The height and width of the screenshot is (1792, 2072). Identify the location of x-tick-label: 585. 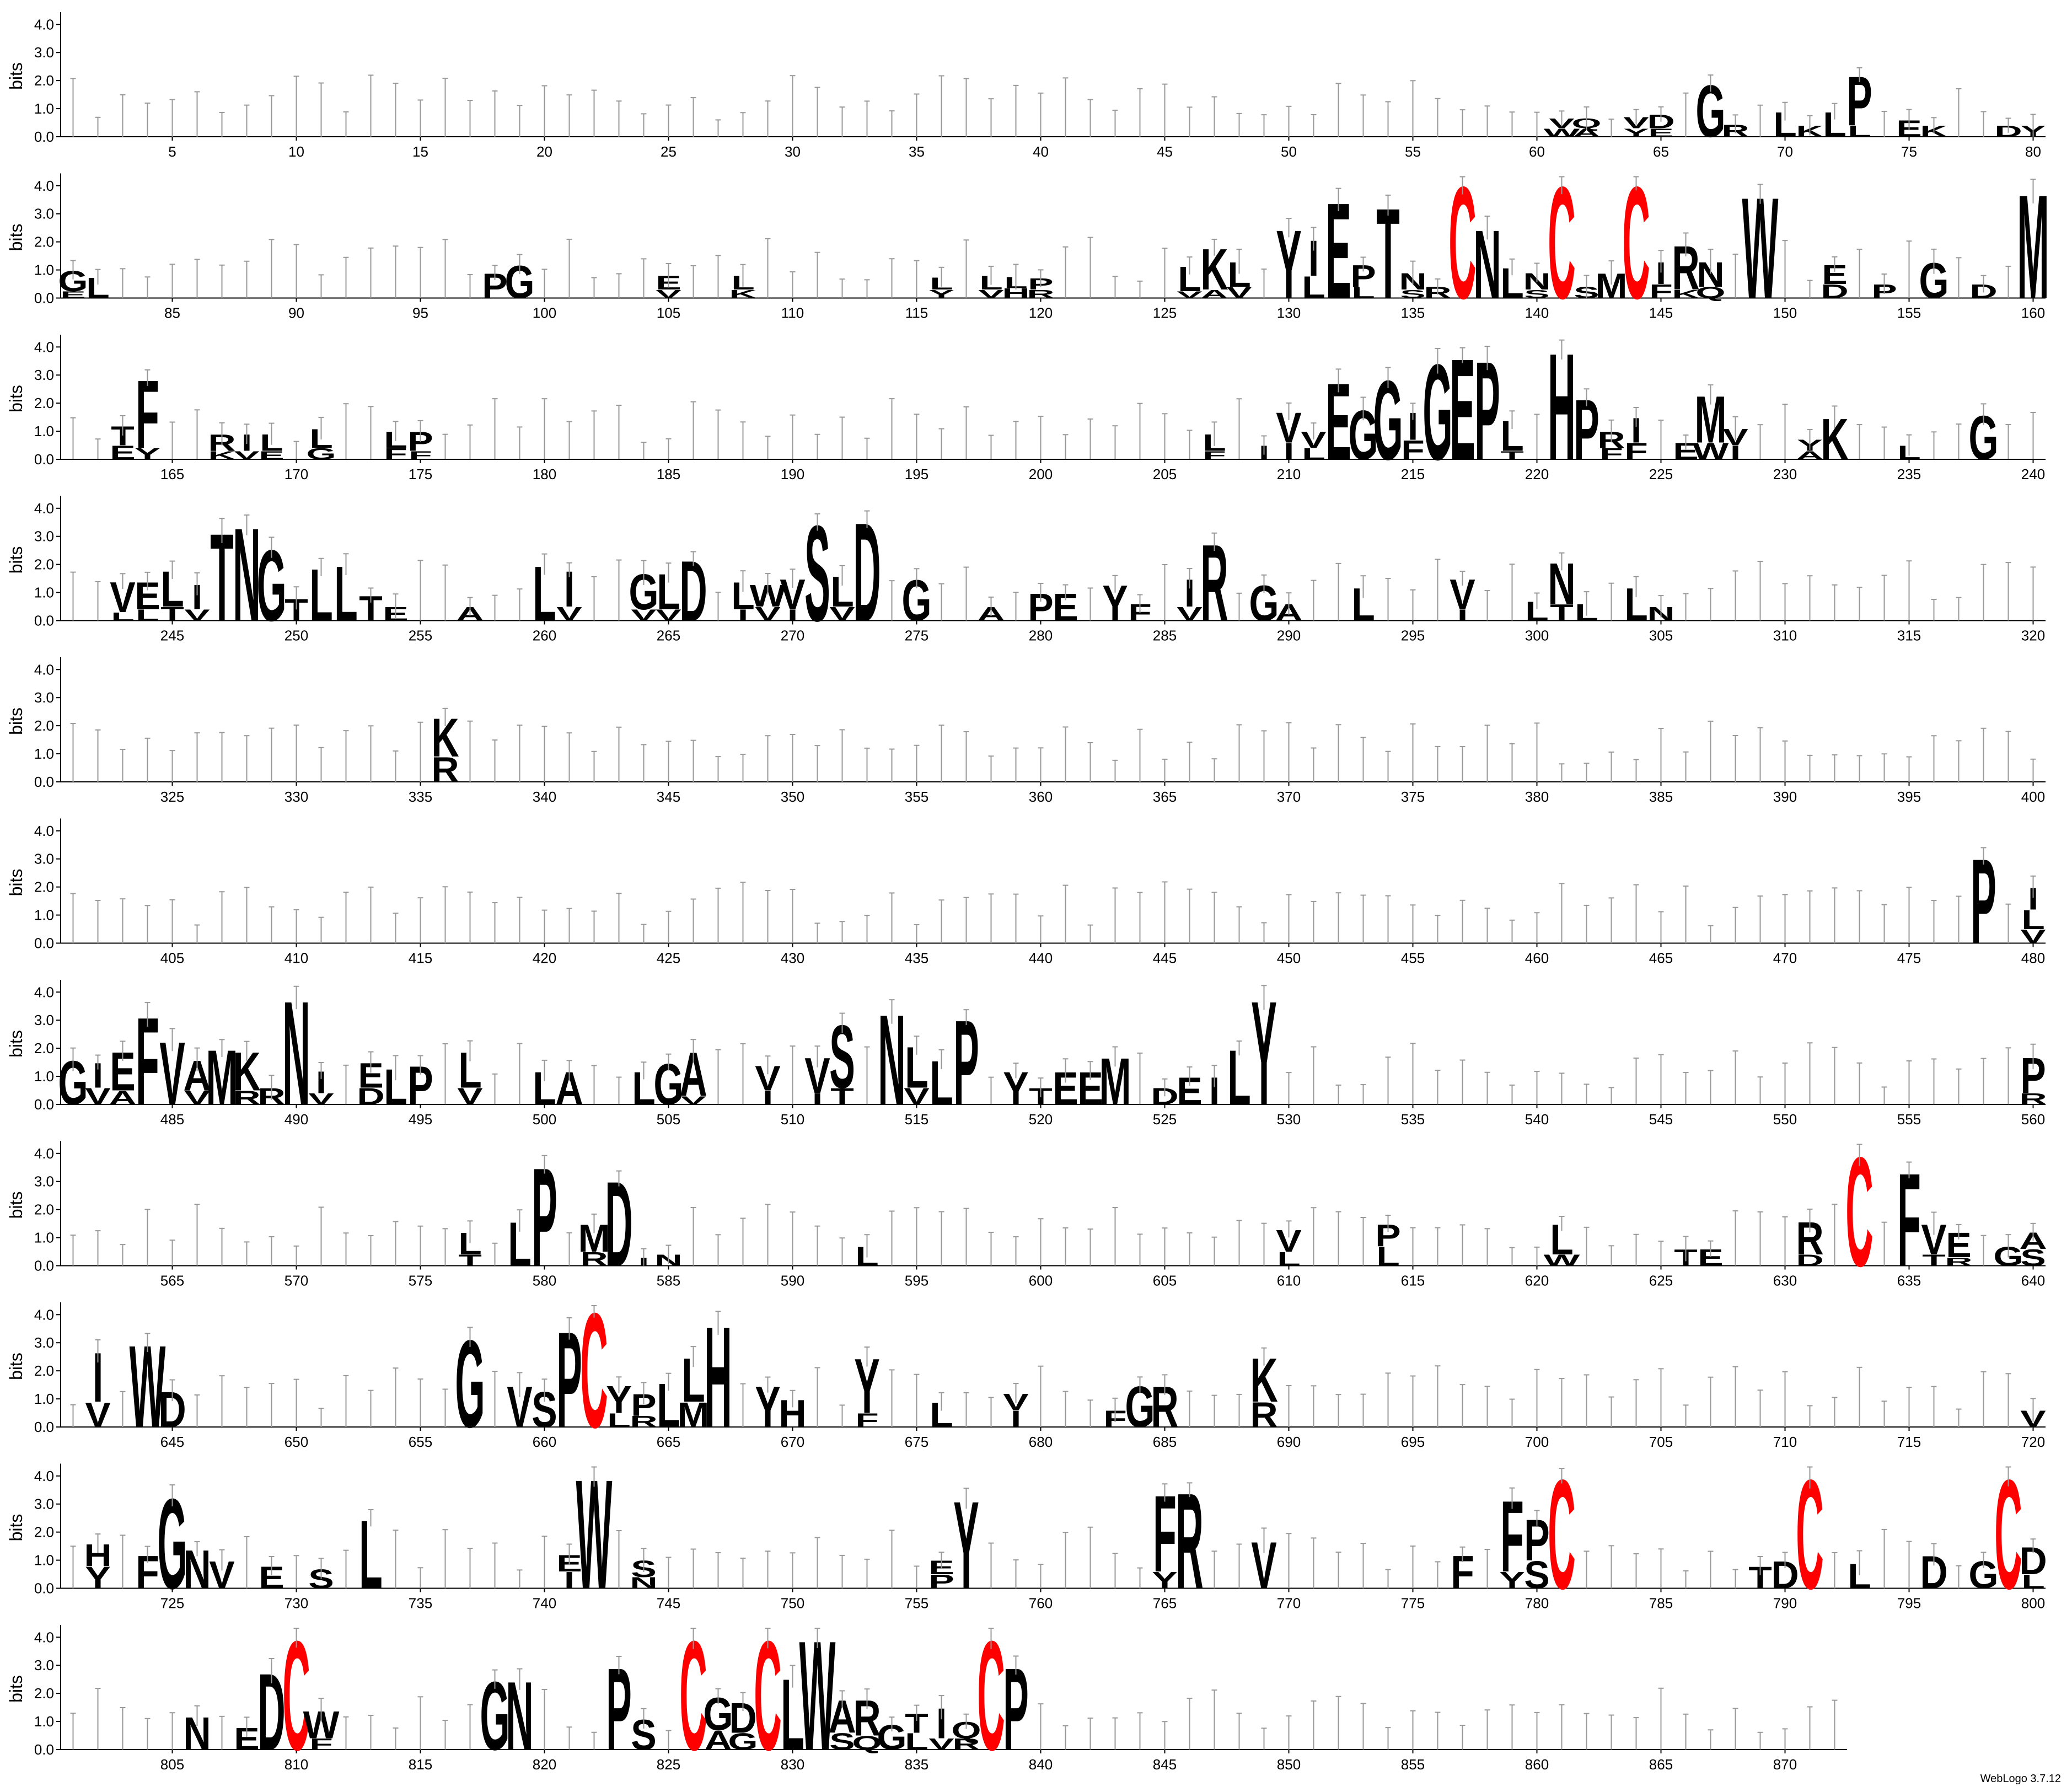
(668, 1281).